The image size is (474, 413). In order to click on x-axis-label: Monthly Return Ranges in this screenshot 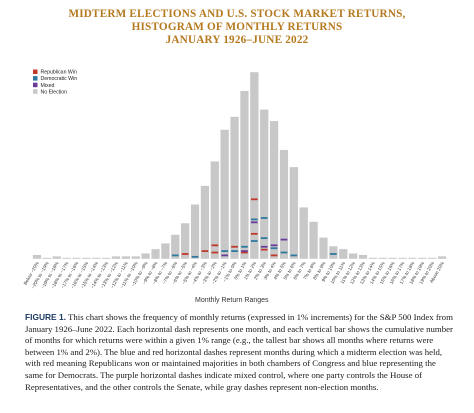, I will do `click(232, 300)`.